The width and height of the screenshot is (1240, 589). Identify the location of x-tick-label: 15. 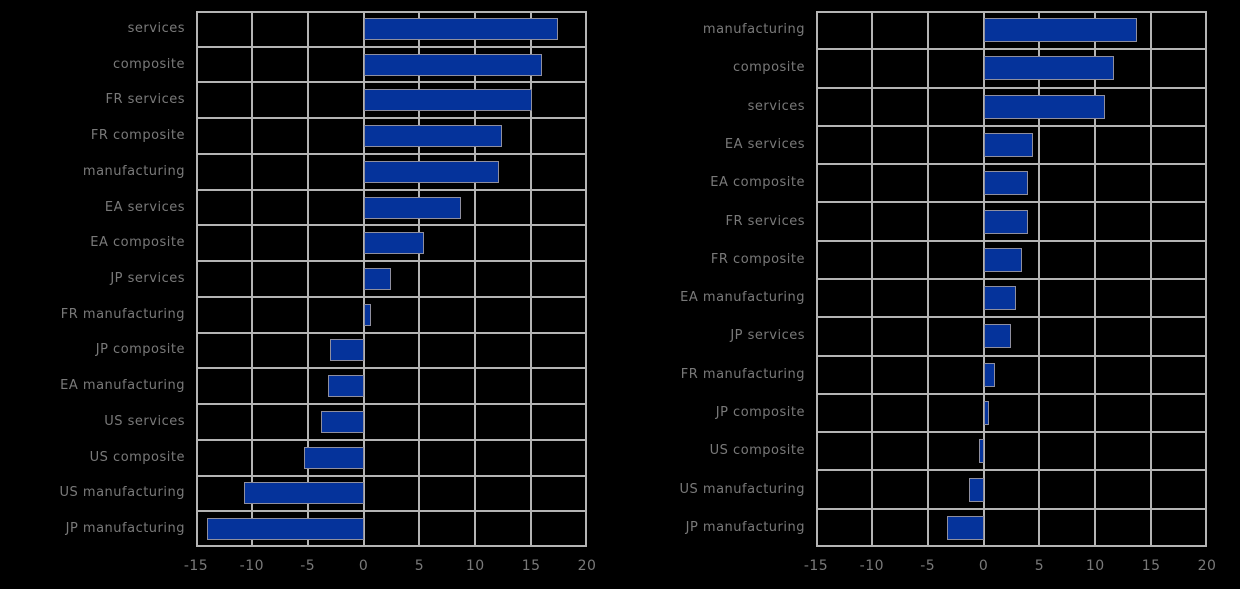
(1151, 566).